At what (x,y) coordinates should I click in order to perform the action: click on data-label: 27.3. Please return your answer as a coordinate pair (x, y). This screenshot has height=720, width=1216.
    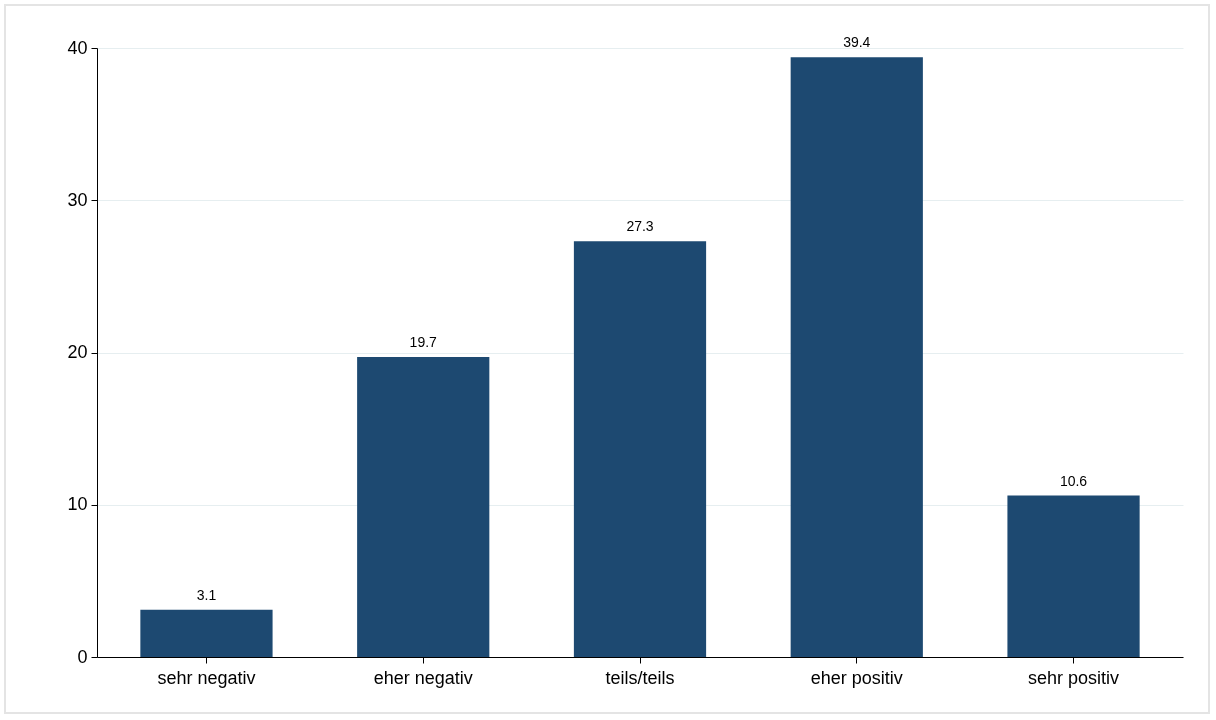
    Looking at the image, I should click on (640, 226).